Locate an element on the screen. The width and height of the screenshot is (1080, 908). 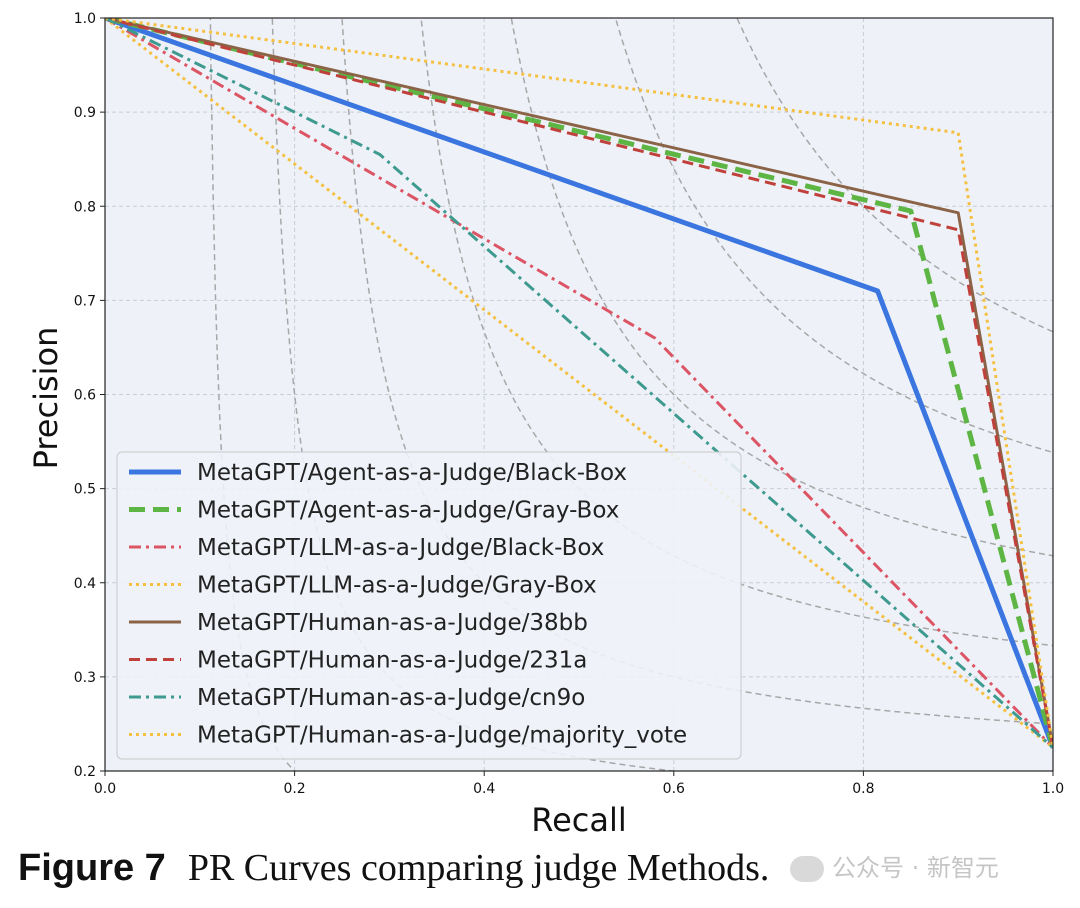
legend-entry-label: MetaGPT/Agent-as-a-Judge/Gray-Box is located at coordinates (408, 511).